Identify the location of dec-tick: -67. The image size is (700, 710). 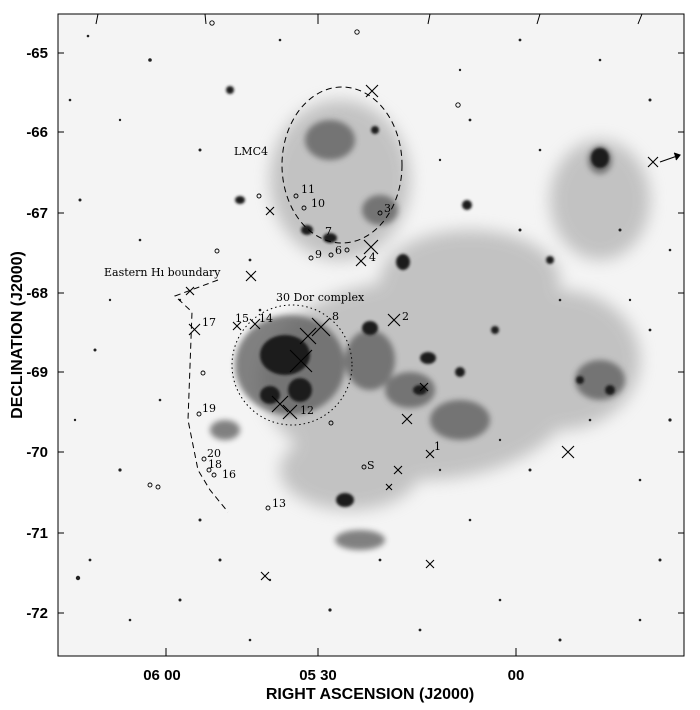
(37, 213).